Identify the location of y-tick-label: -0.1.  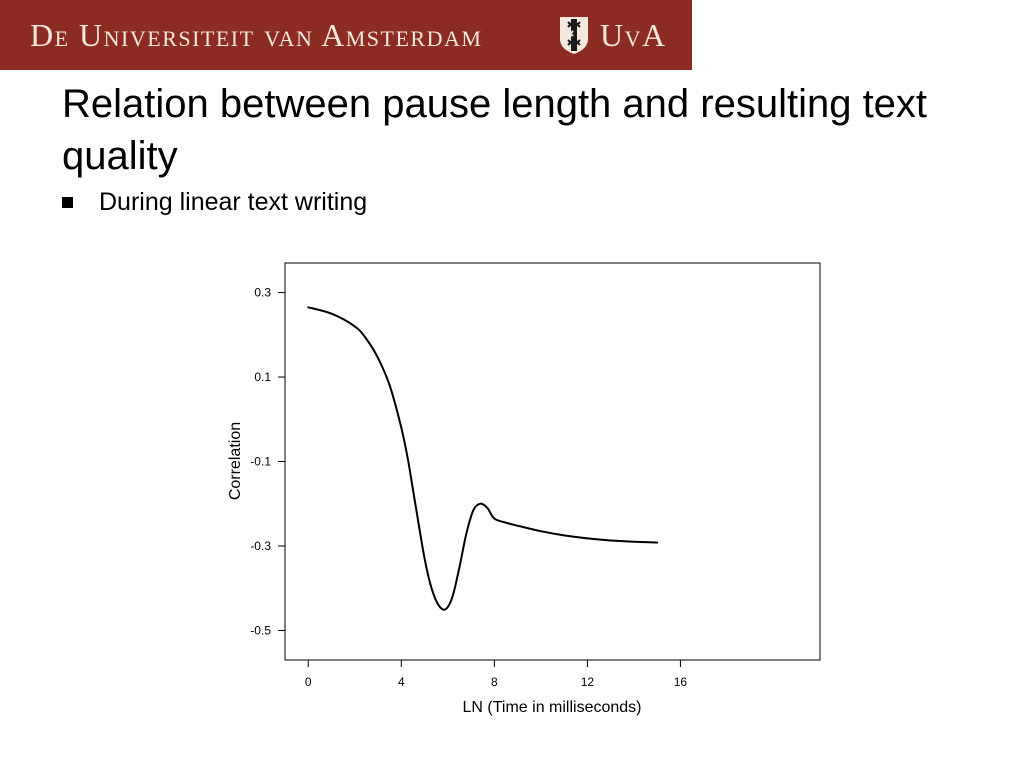
(260, 462).